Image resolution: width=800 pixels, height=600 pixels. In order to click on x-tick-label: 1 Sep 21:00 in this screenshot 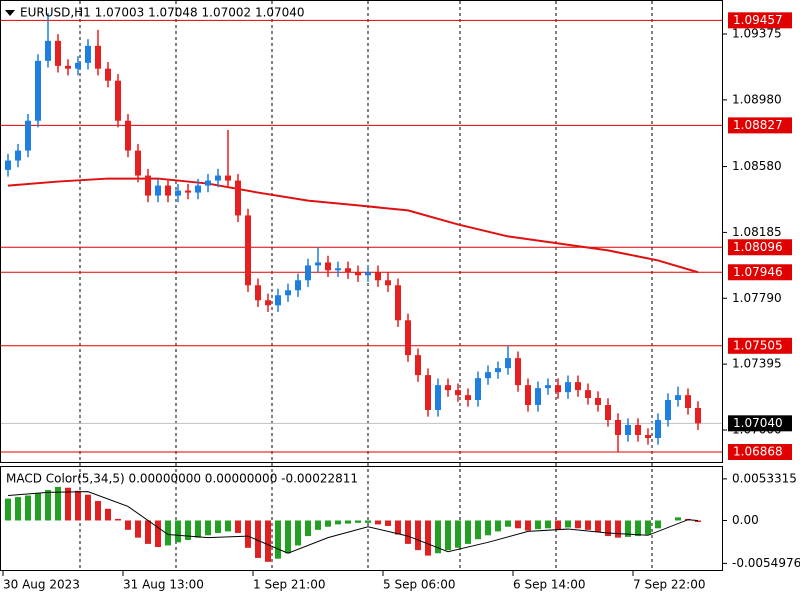, I will do `click(289, 585)`.